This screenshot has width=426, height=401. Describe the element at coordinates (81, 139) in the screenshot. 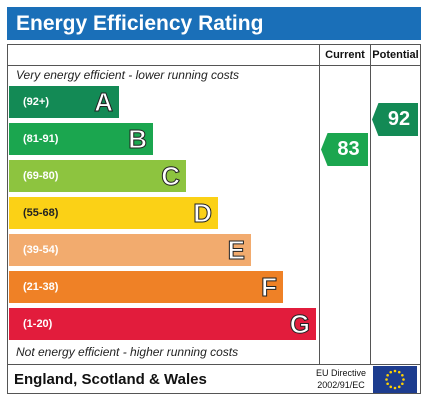

I see `band-b: (81-91) B` at that location.